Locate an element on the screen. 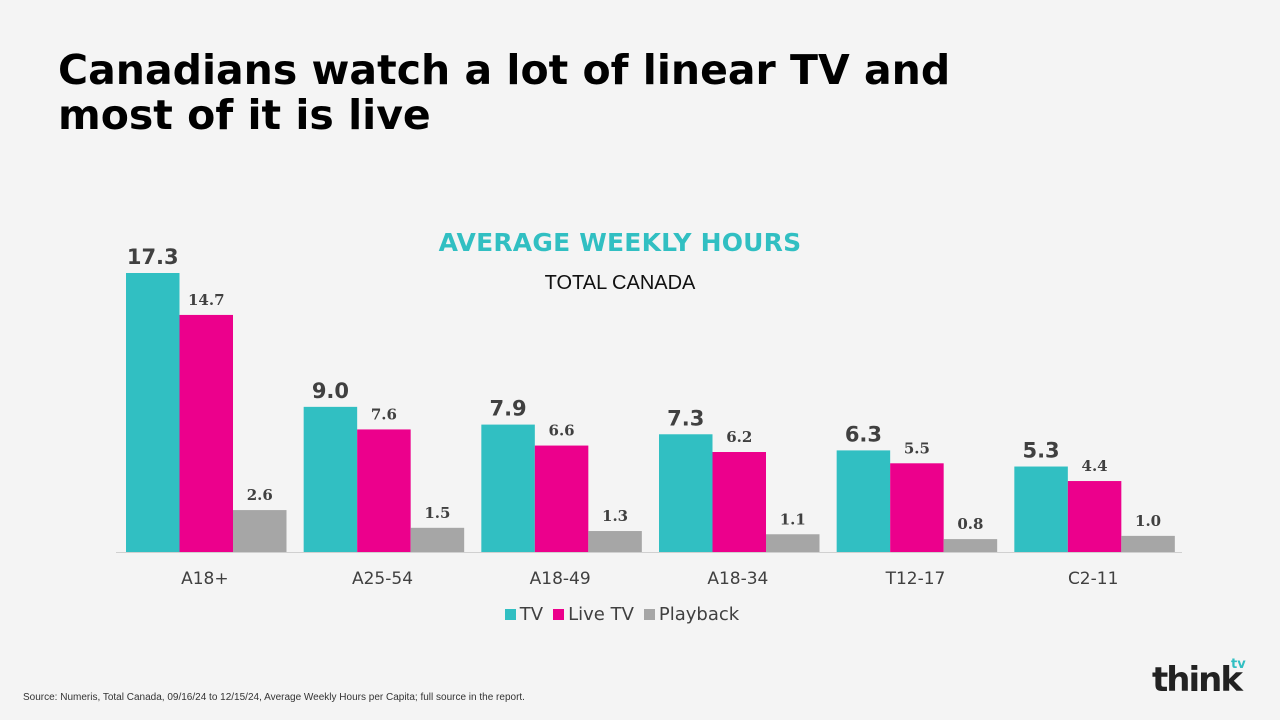  thinktv-logo: think tv is located at coordinates (1202, 681).